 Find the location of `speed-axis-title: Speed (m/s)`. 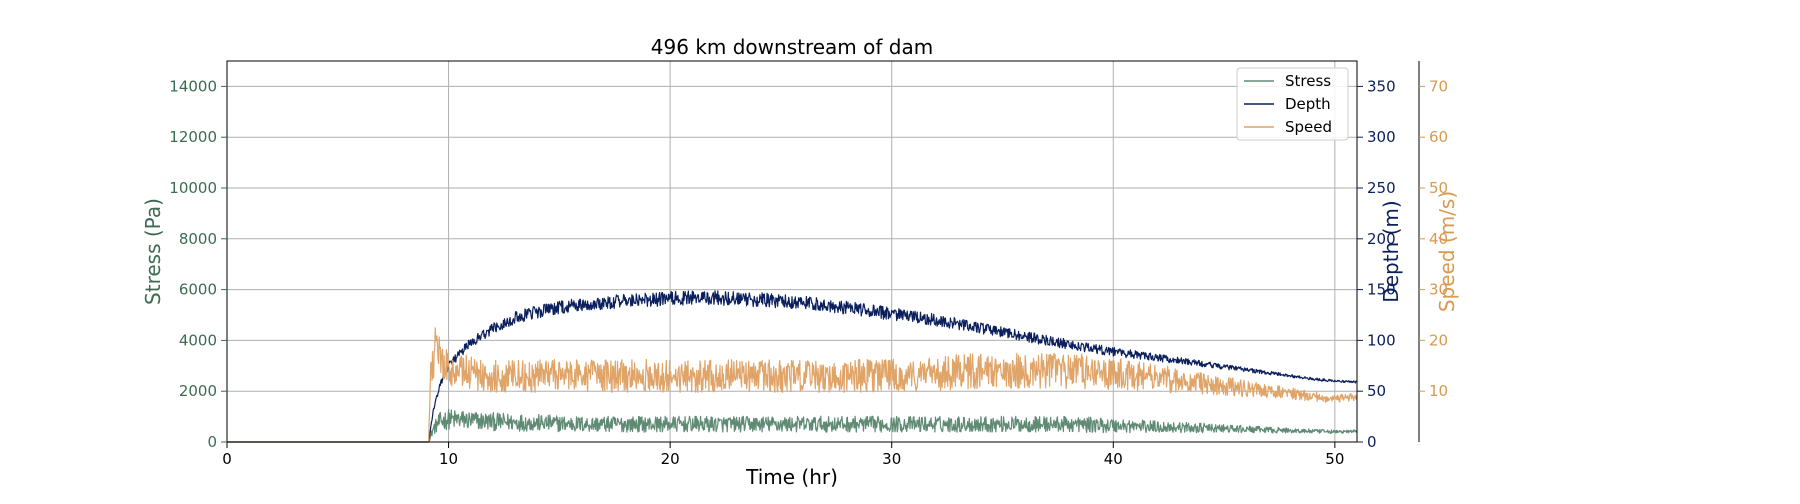

speed-axis-title: Speed (m/s) is located at coordinates (1447, 251).